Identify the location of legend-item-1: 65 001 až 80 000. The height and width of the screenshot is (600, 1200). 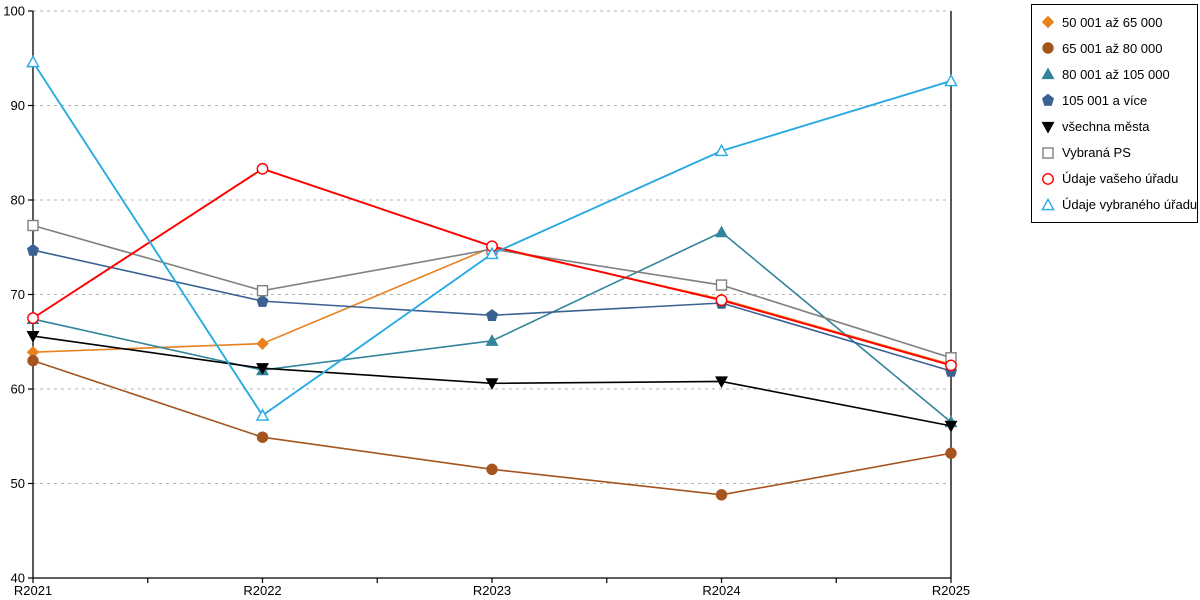
(1117, 48).